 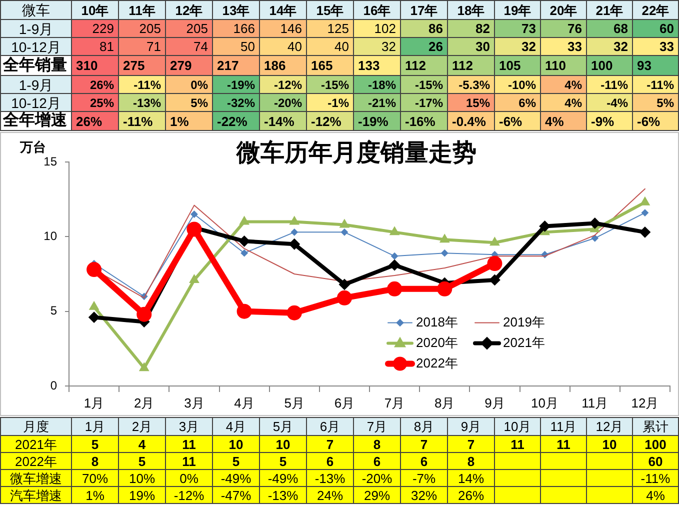 I want to click on x-tick-label: 7月, so click(x=394, y=402).